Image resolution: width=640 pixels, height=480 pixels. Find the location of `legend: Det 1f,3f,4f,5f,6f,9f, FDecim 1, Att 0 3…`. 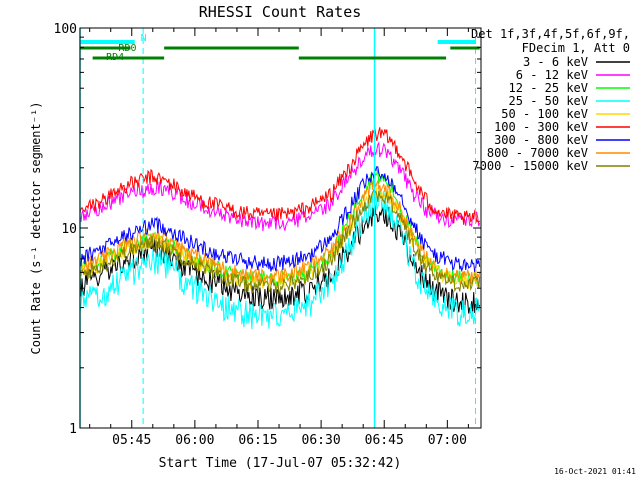

legend: Det 1f,3f,4f,5f,6f,9f, FDecim 1, Att 0 3… is located at coordinates (550, 100).